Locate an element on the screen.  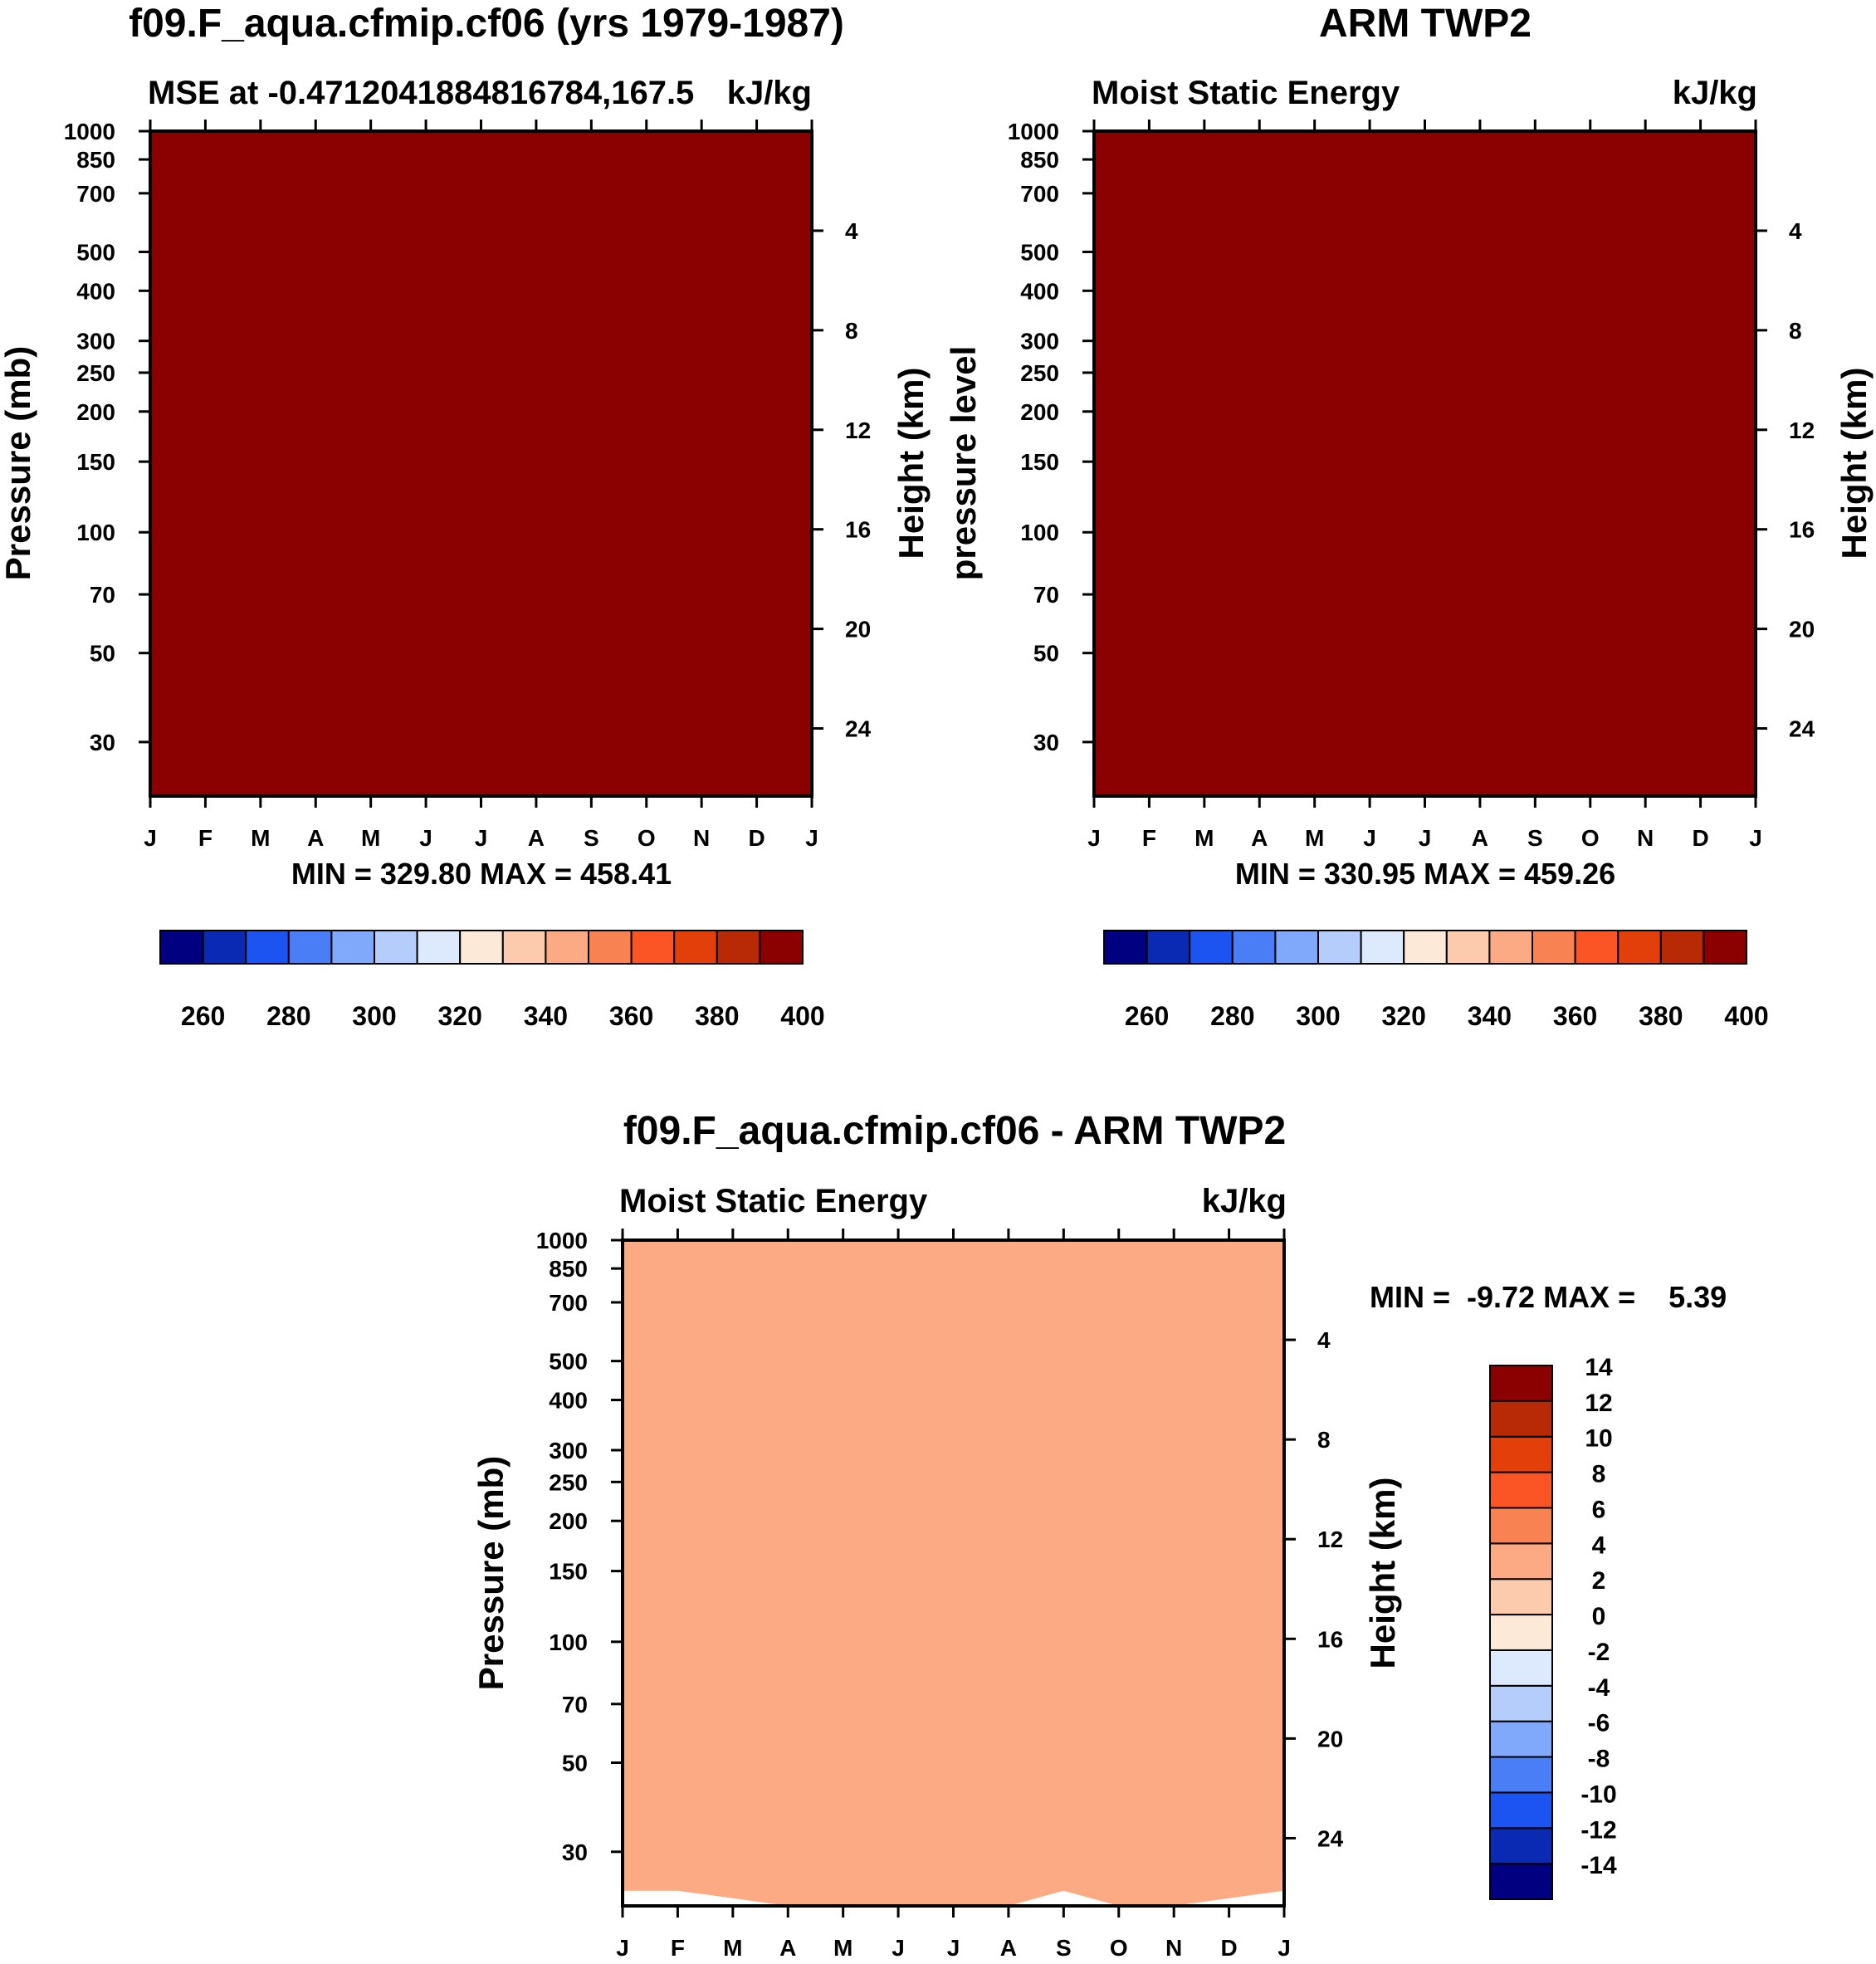
colorbar-label: 2 is located at coordinates (1599, 1581).